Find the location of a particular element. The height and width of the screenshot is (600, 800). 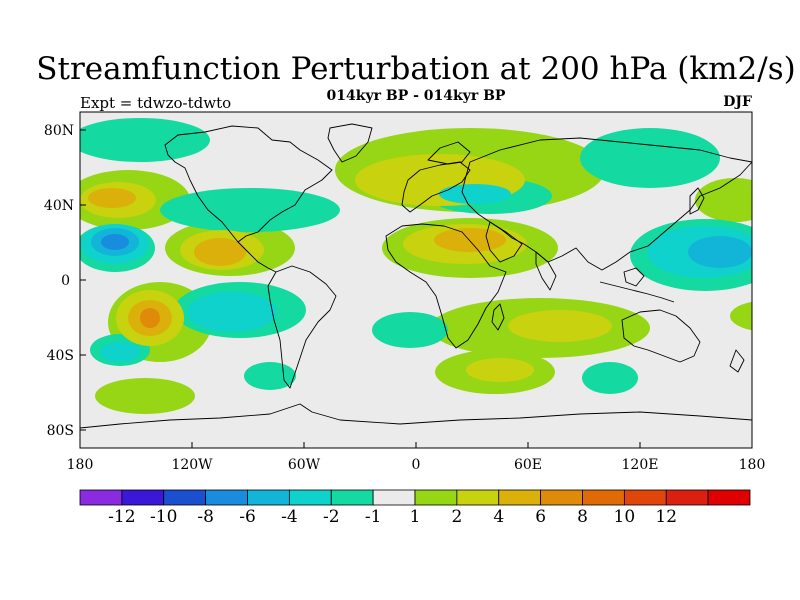

season-label: DJF is located at coordinates (737, 102).